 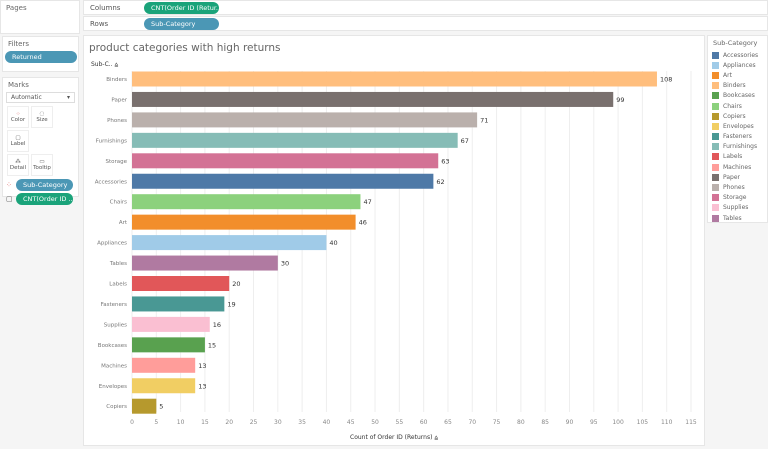 What do you see at coordinates (285, 161) in the screenshot?
I see `bar-storage` at bounding box center [285, 161].